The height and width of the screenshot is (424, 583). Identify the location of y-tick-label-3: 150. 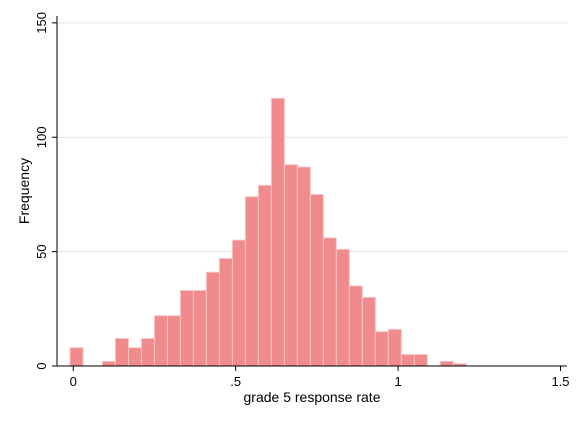
(41, 23).